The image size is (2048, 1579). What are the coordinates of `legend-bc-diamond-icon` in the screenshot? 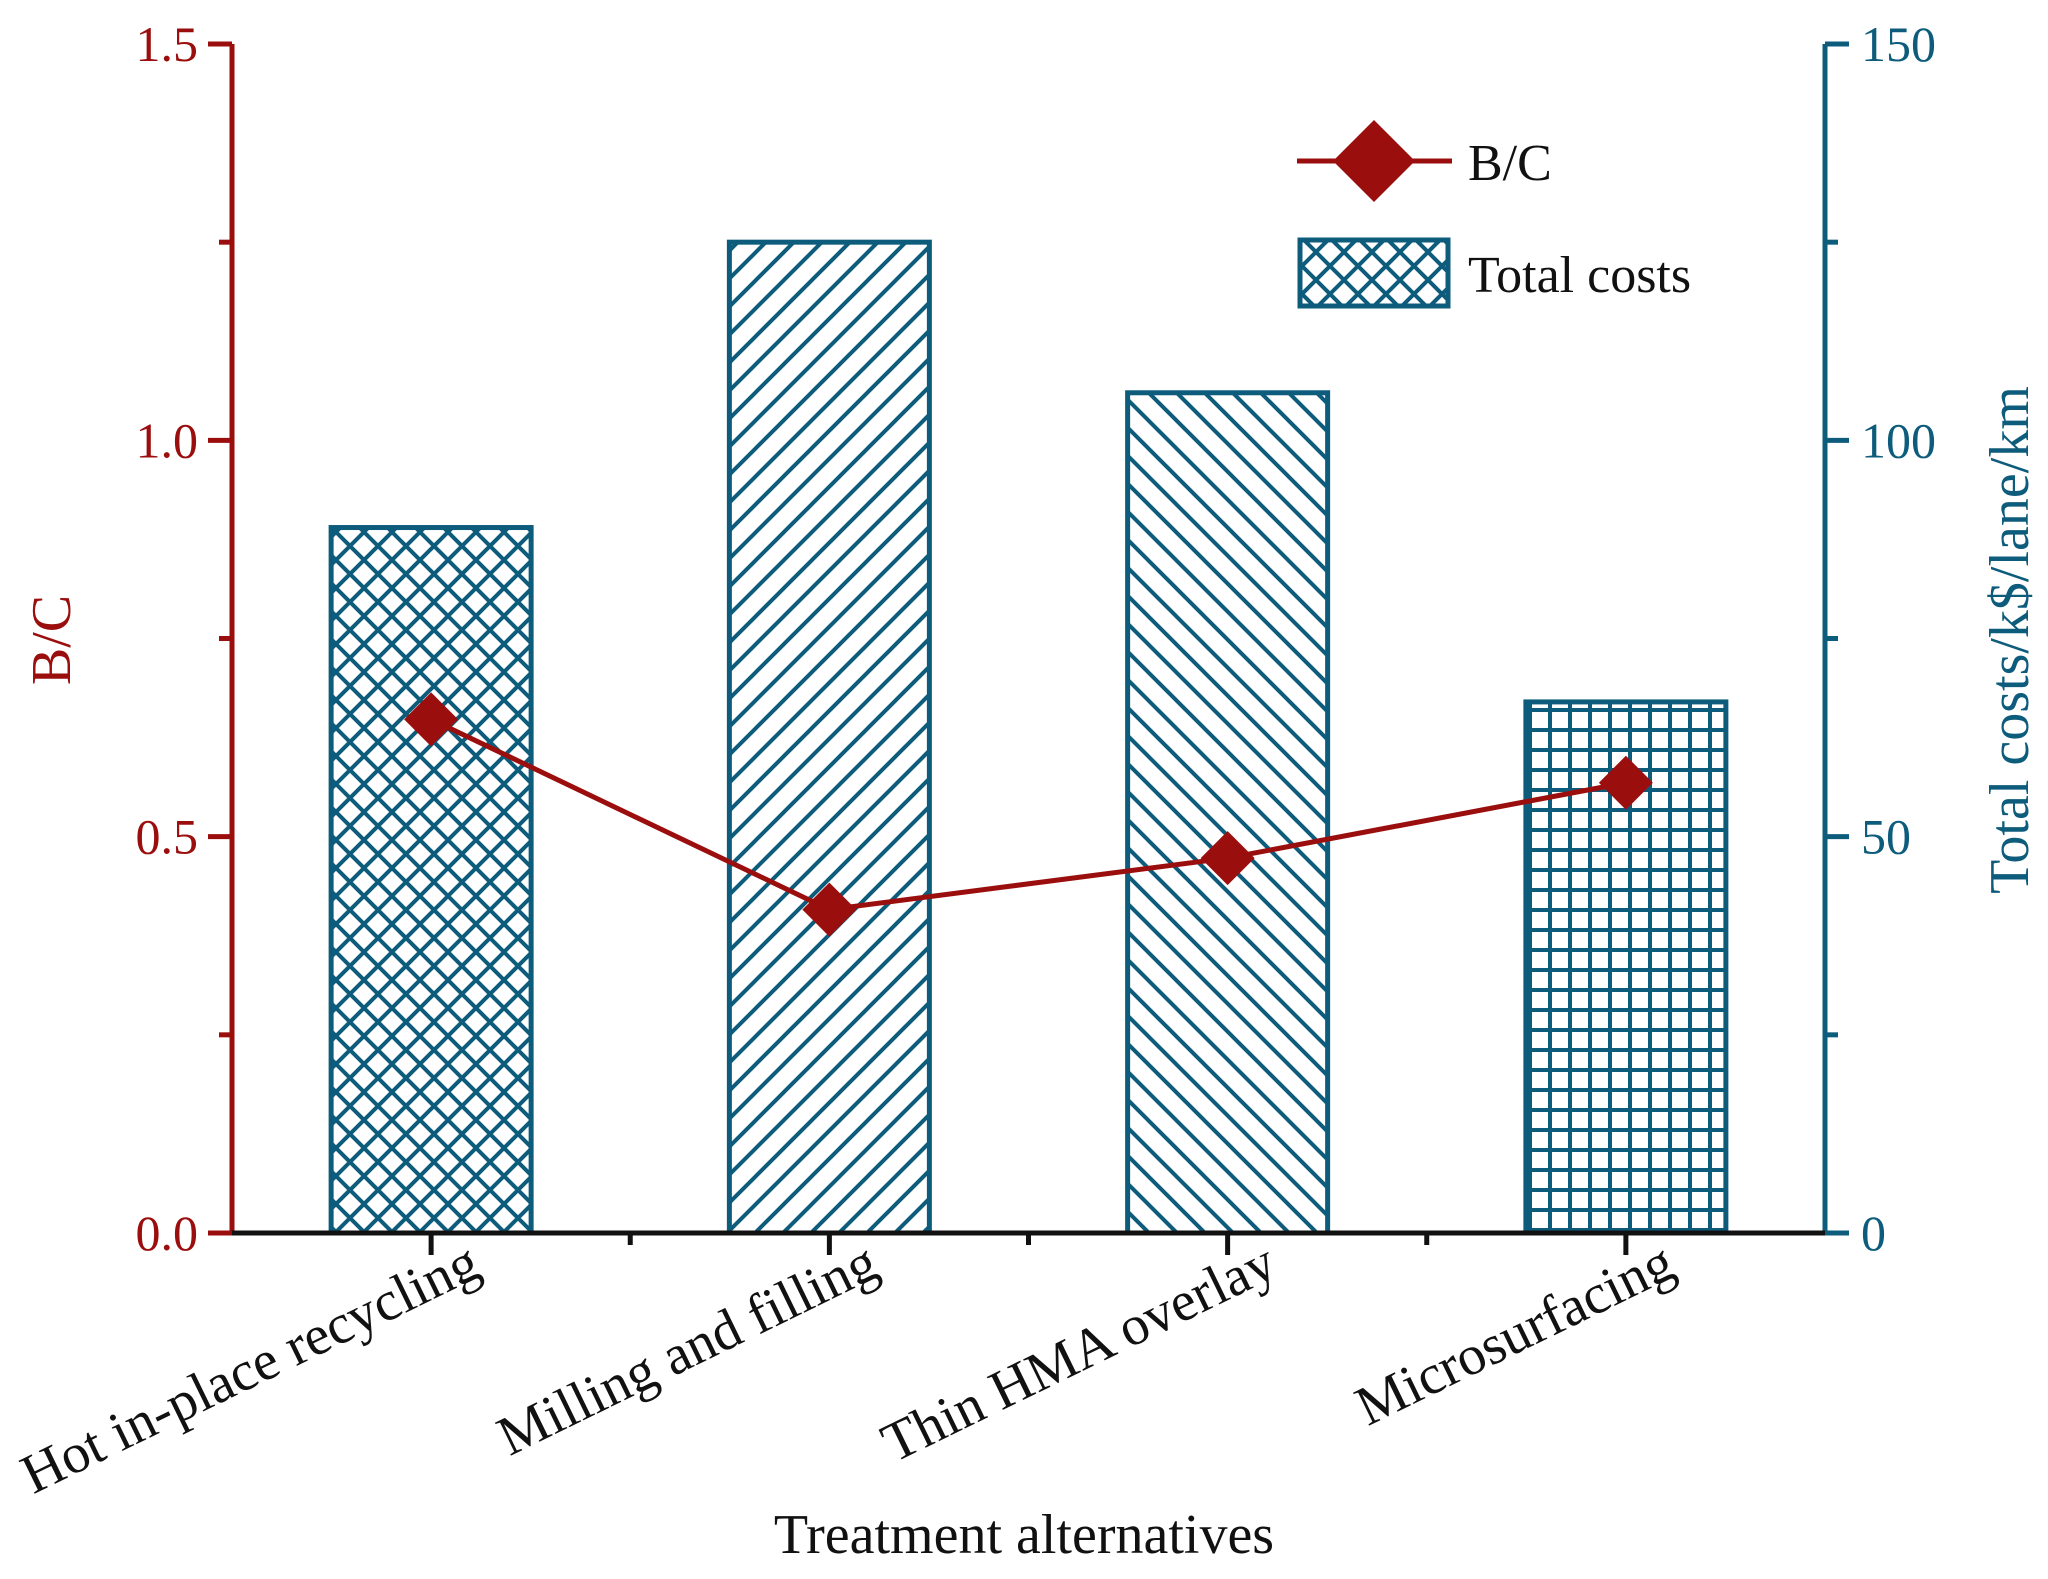 It's located at (1374, 161).